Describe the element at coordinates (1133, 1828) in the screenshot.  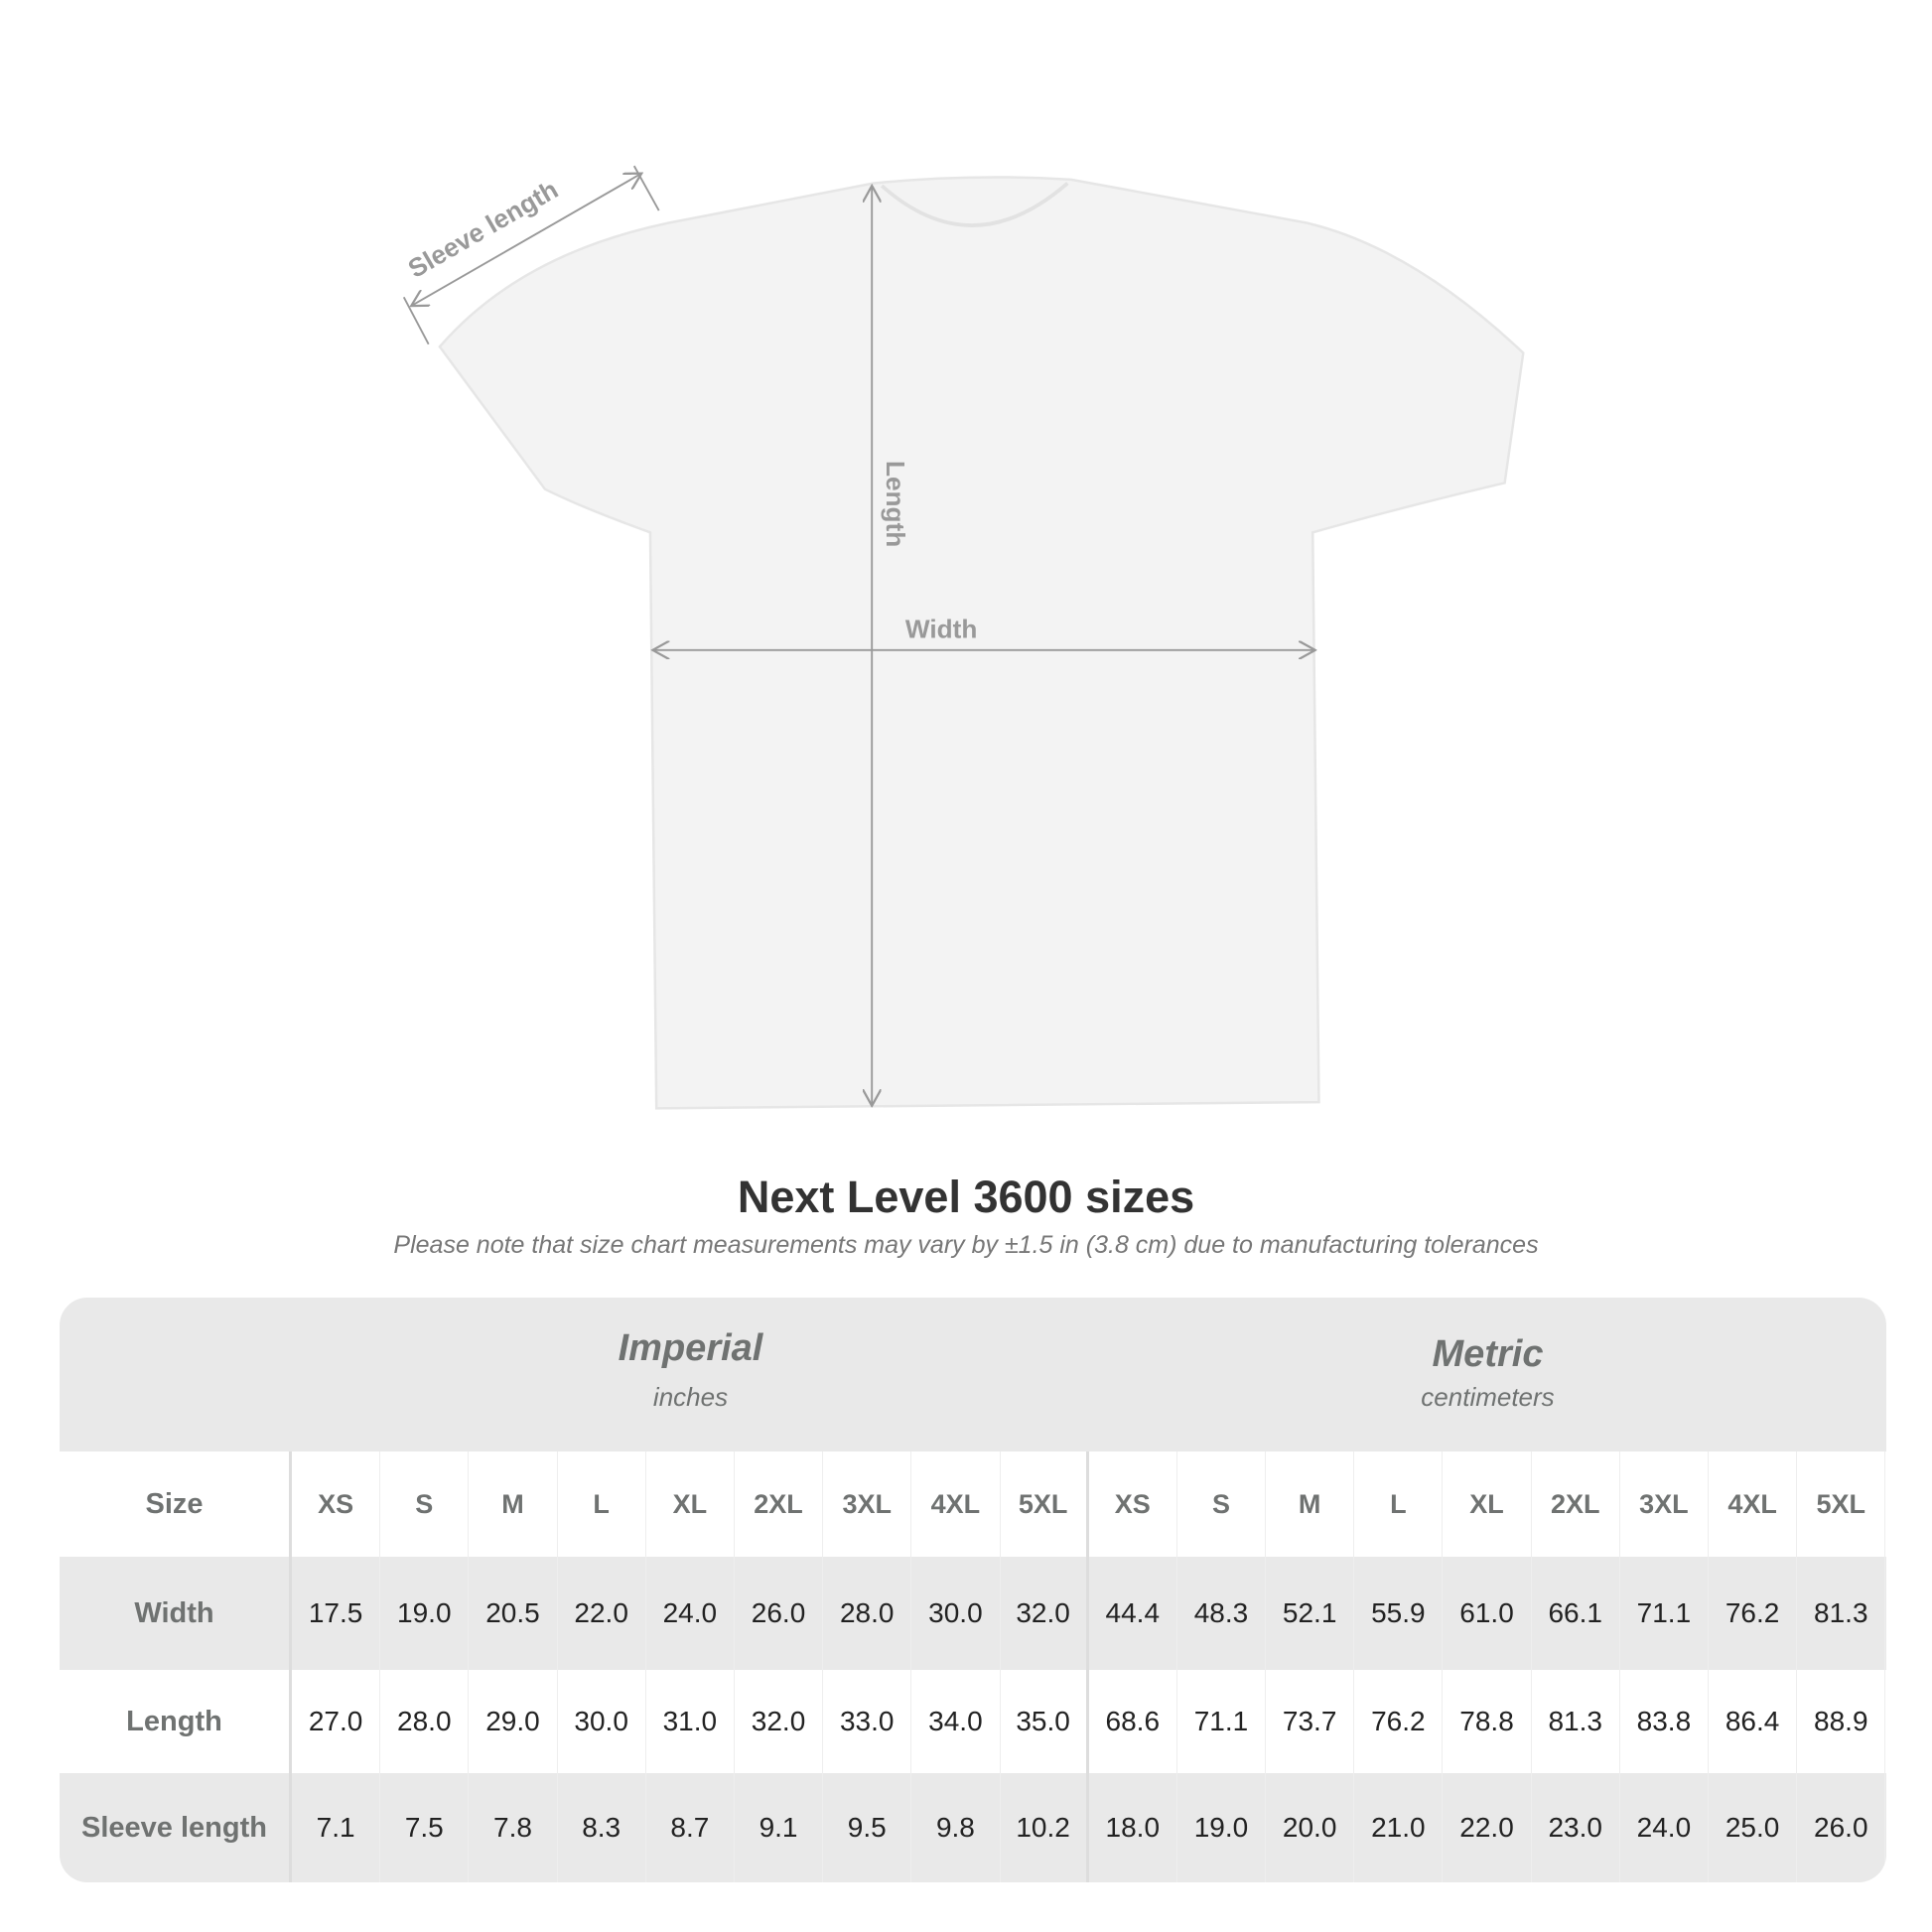
I see `table-cell: 18.0` at that location.